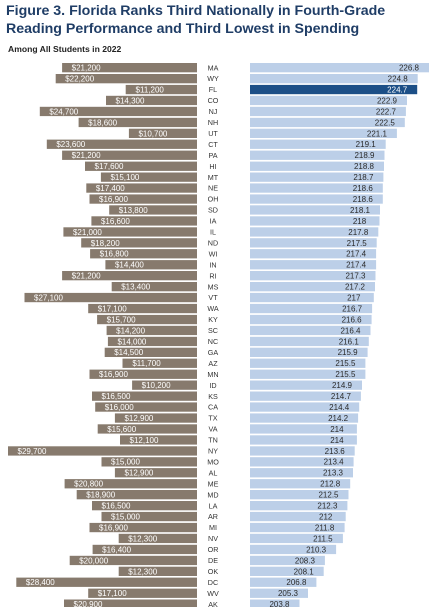 The height and width of the screenshot is (607, 439). What do you see at coordinates (213, 451) in the screenshot?
I see `state-label-ny: NY` at bounding box center [213, 451].